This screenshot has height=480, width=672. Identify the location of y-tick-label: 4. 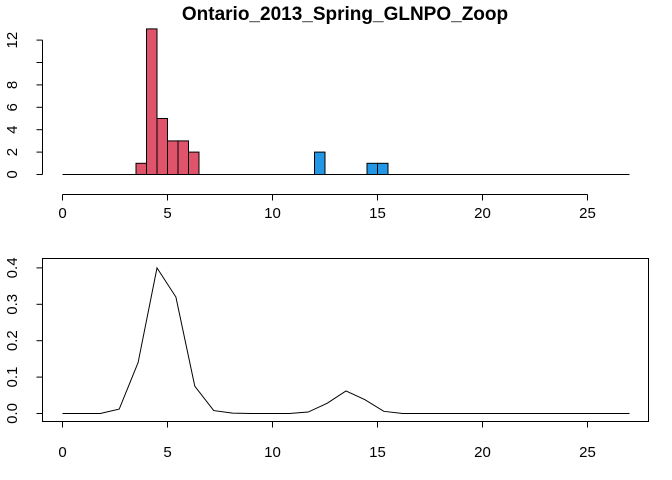
(12, 130).